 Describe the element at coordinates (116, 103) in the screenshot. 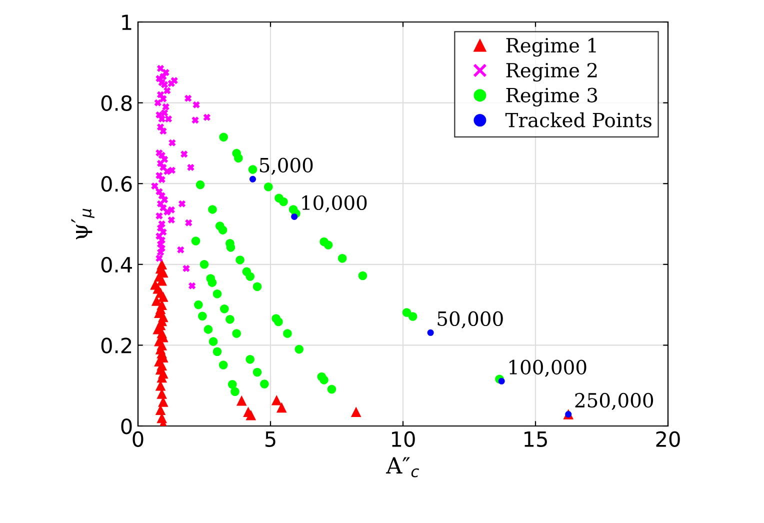

I see `y-tick-label: 0.8` at that location.